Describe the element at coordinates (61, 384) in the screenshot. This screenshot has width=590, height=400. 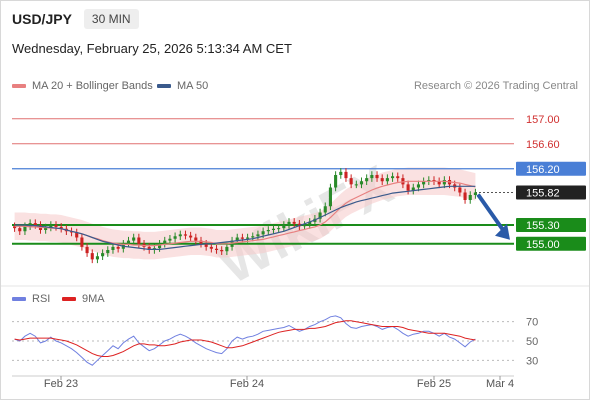
I see `x-tick-label: Feb 23` at that location.